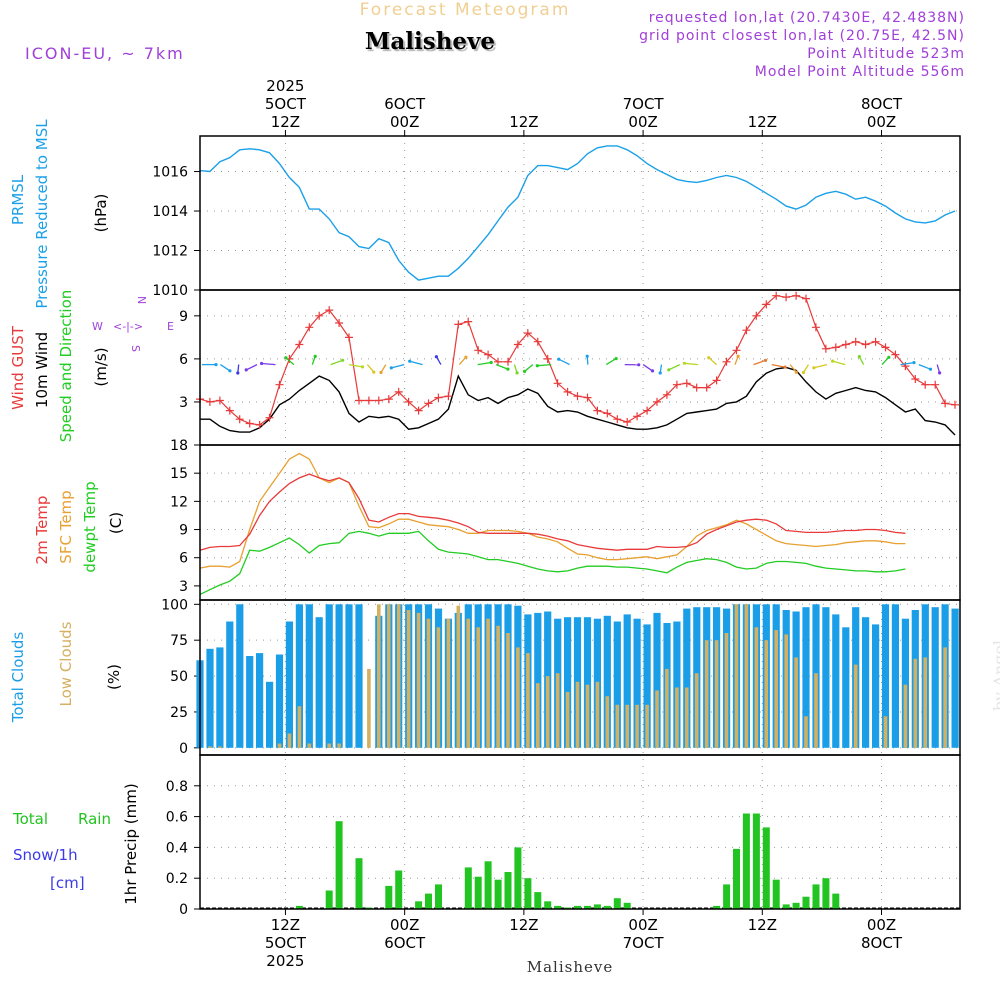 Image resolution: width=1000 pixels, height=1000 pixels. I want to click on clouds-tick-label: 100, so click(174, 605).